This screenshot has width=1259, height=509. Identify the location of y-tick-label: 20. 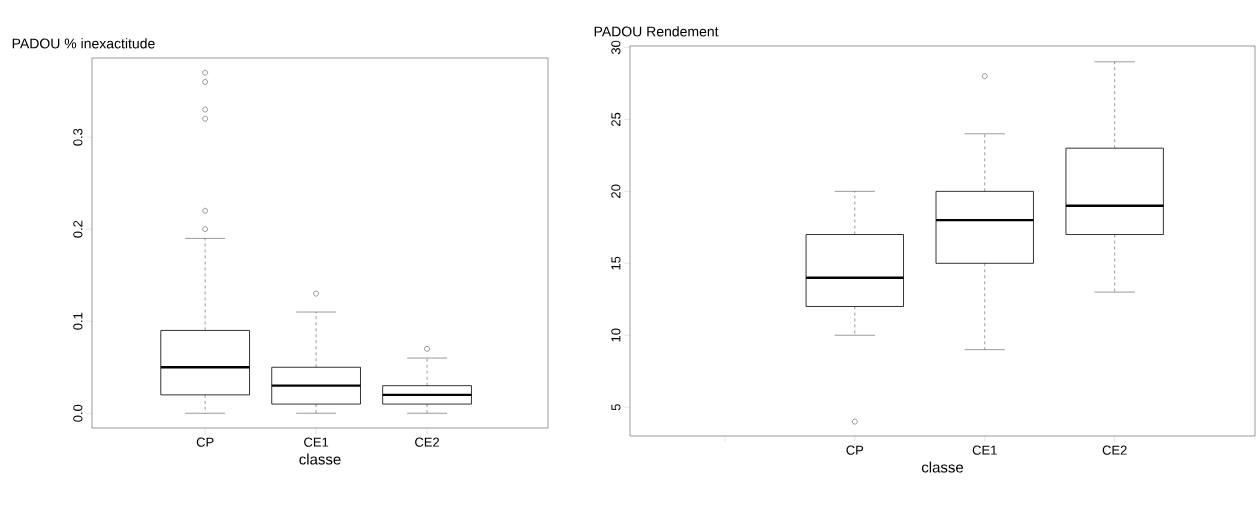
(616, 191).